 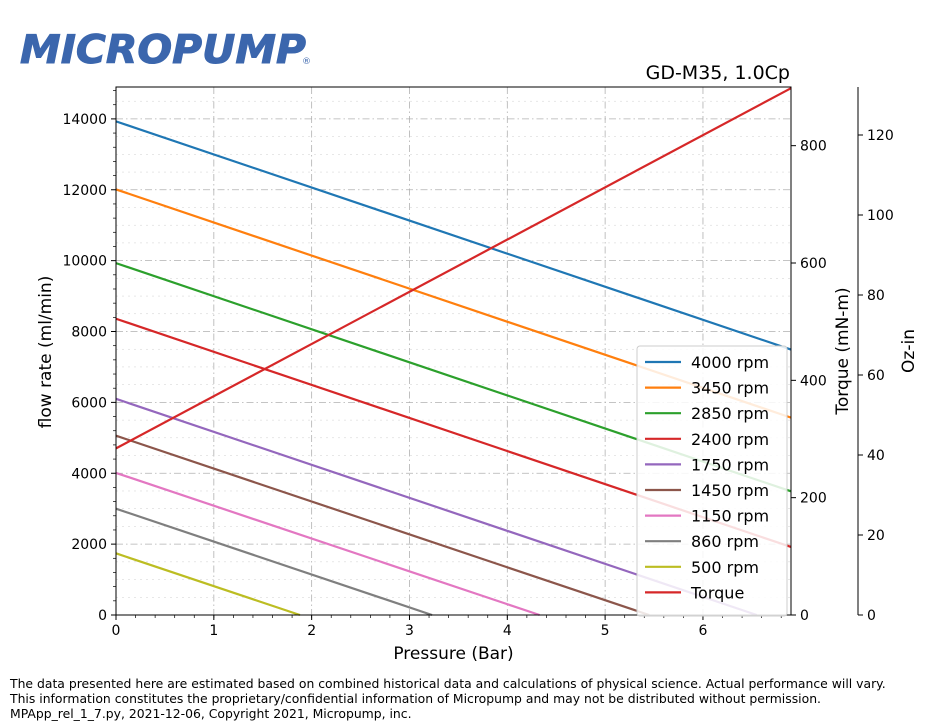 I want to click on x-tick-label: 1, so click(x=213, y=631).